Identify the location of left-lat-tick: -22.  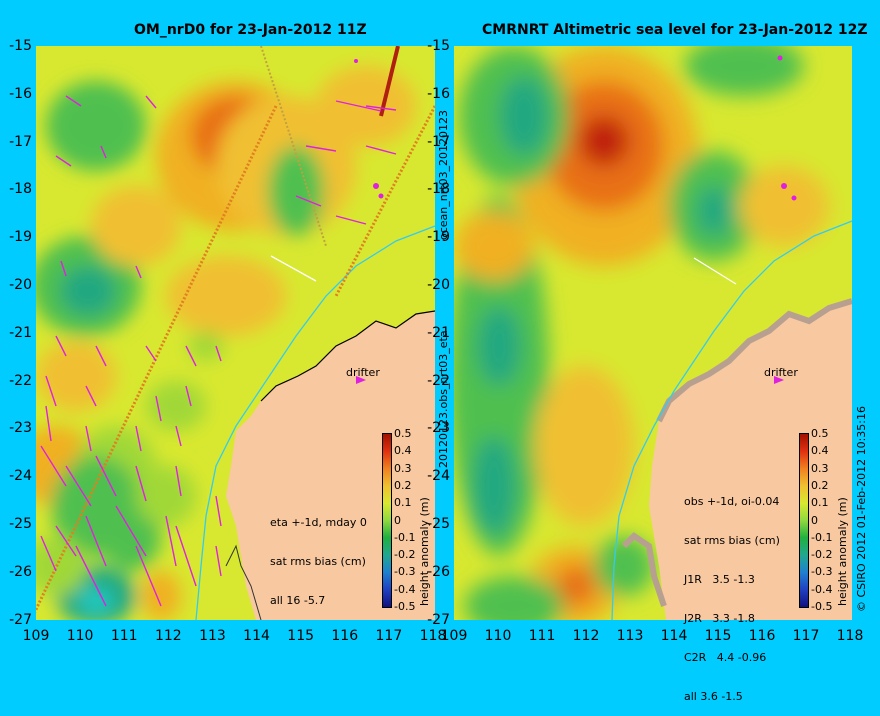
(20, 380).